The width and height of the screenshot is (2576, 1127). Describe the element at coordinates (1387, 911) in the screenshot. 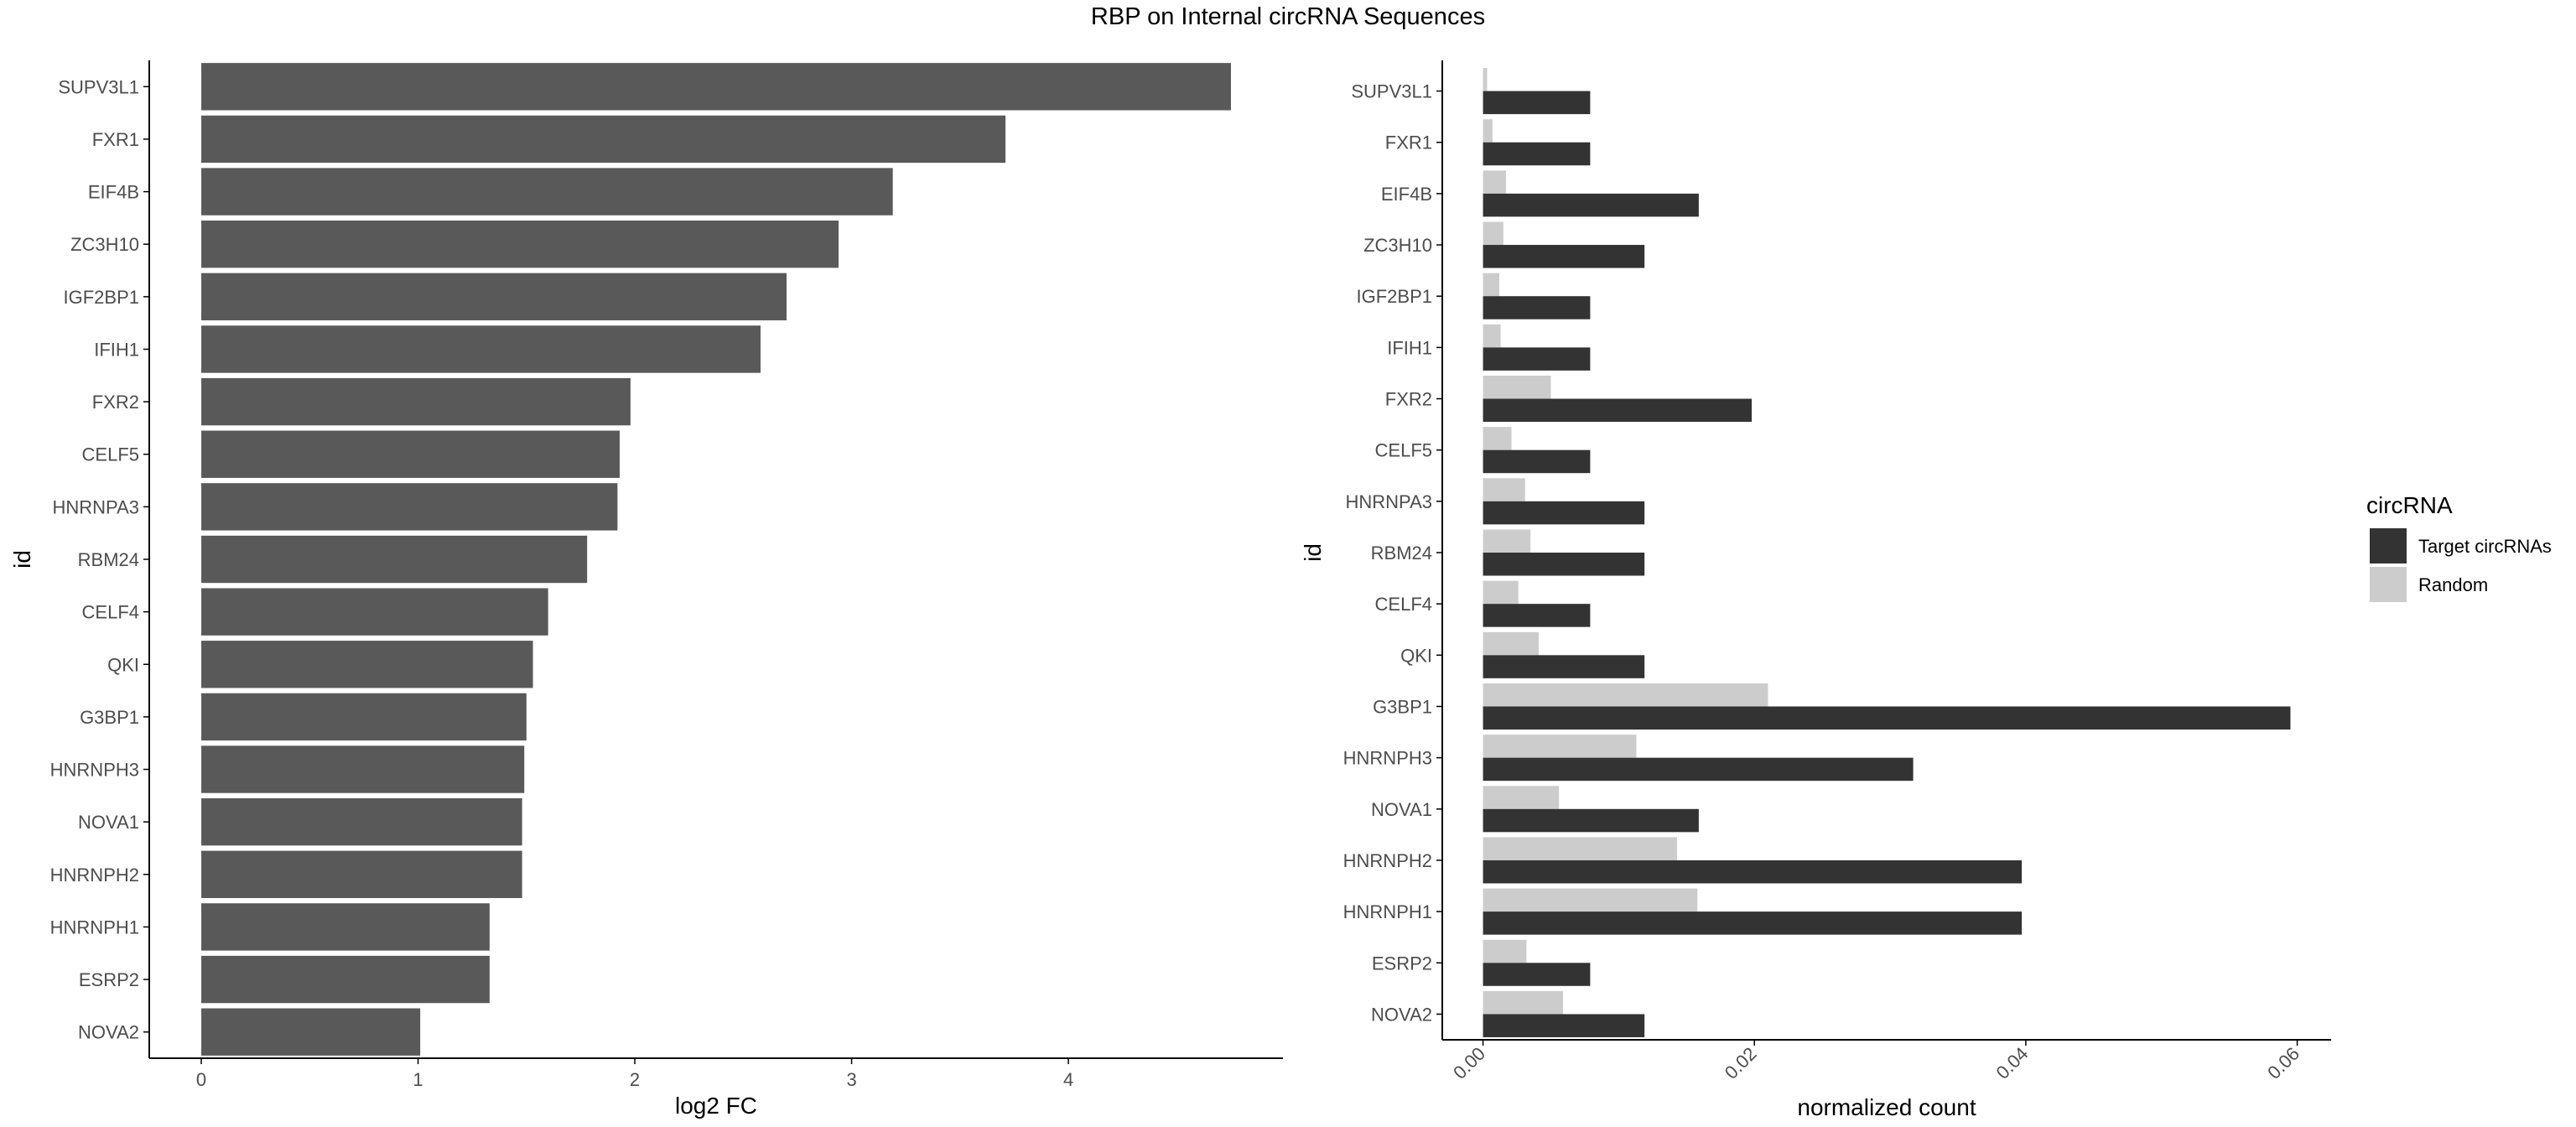

I see `y-tick-label: HNRNPH1` at that location.